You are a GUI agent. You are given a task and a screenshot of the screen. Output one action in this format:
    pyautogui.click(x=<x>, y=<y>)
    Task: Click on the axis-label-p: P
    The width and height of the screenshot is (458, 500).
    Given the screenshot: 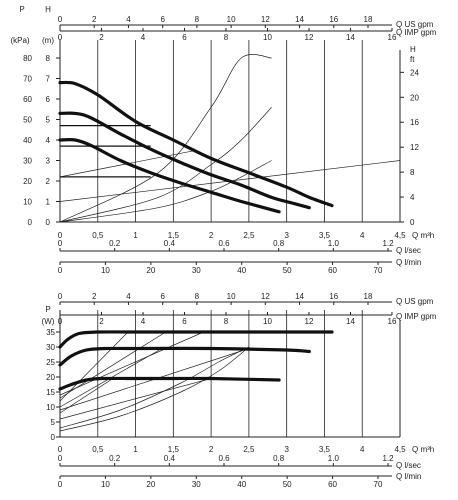 What is the action you would take?
    pyautogui.click(x=21, y=9)
    